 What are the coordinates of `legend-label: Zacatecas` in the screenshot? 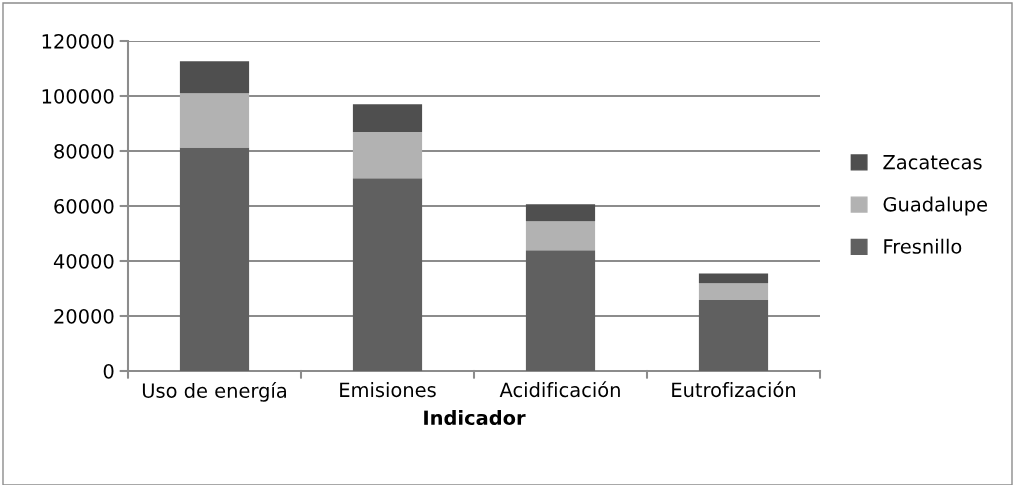 It's located at (932, 162).